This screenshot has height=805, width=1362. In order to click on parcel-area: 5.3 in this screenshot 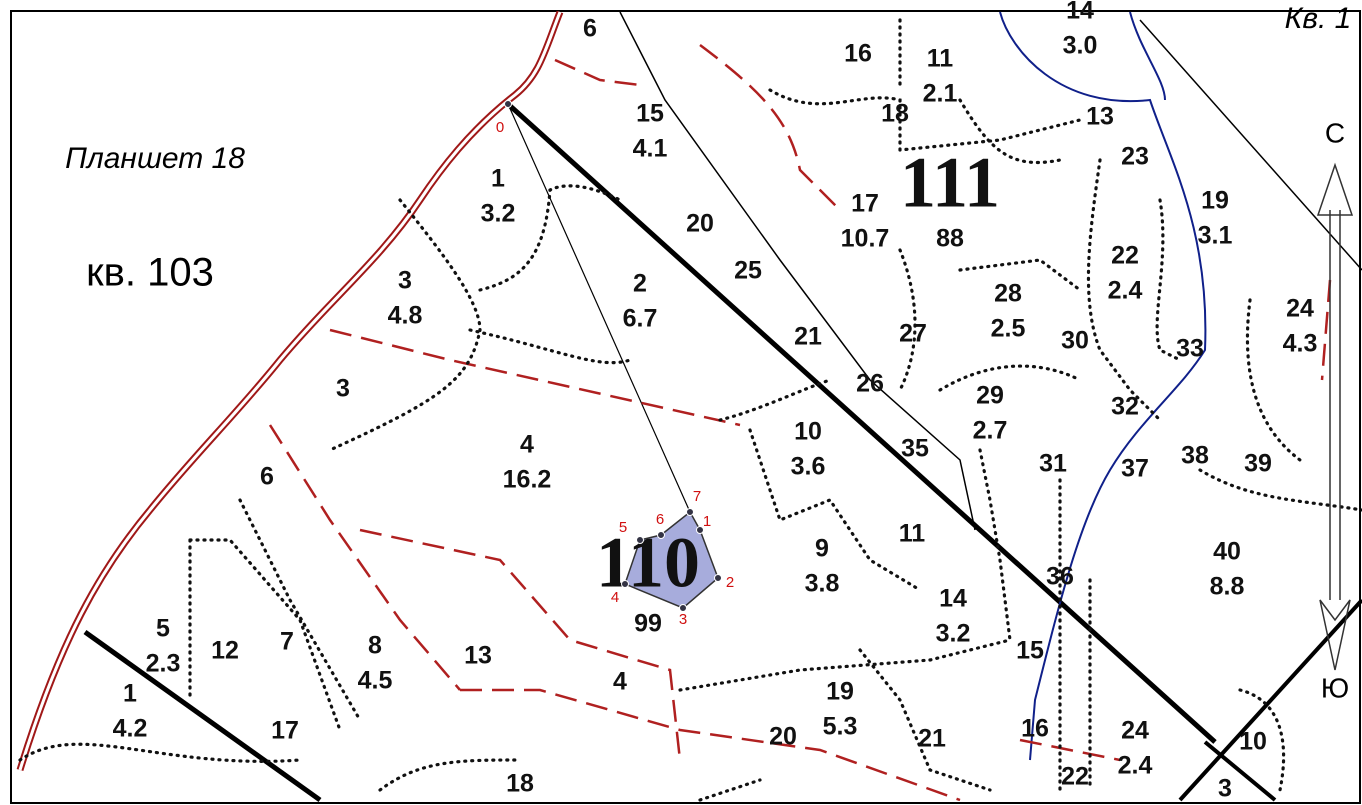, I will do `click(840, 727)`.